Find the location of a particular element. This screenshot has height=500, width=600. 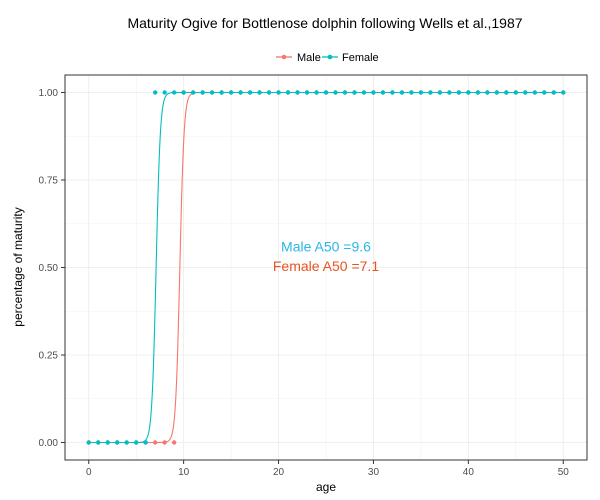

y-axis-title: percentage of maturity is located at coordinates (18, 266).